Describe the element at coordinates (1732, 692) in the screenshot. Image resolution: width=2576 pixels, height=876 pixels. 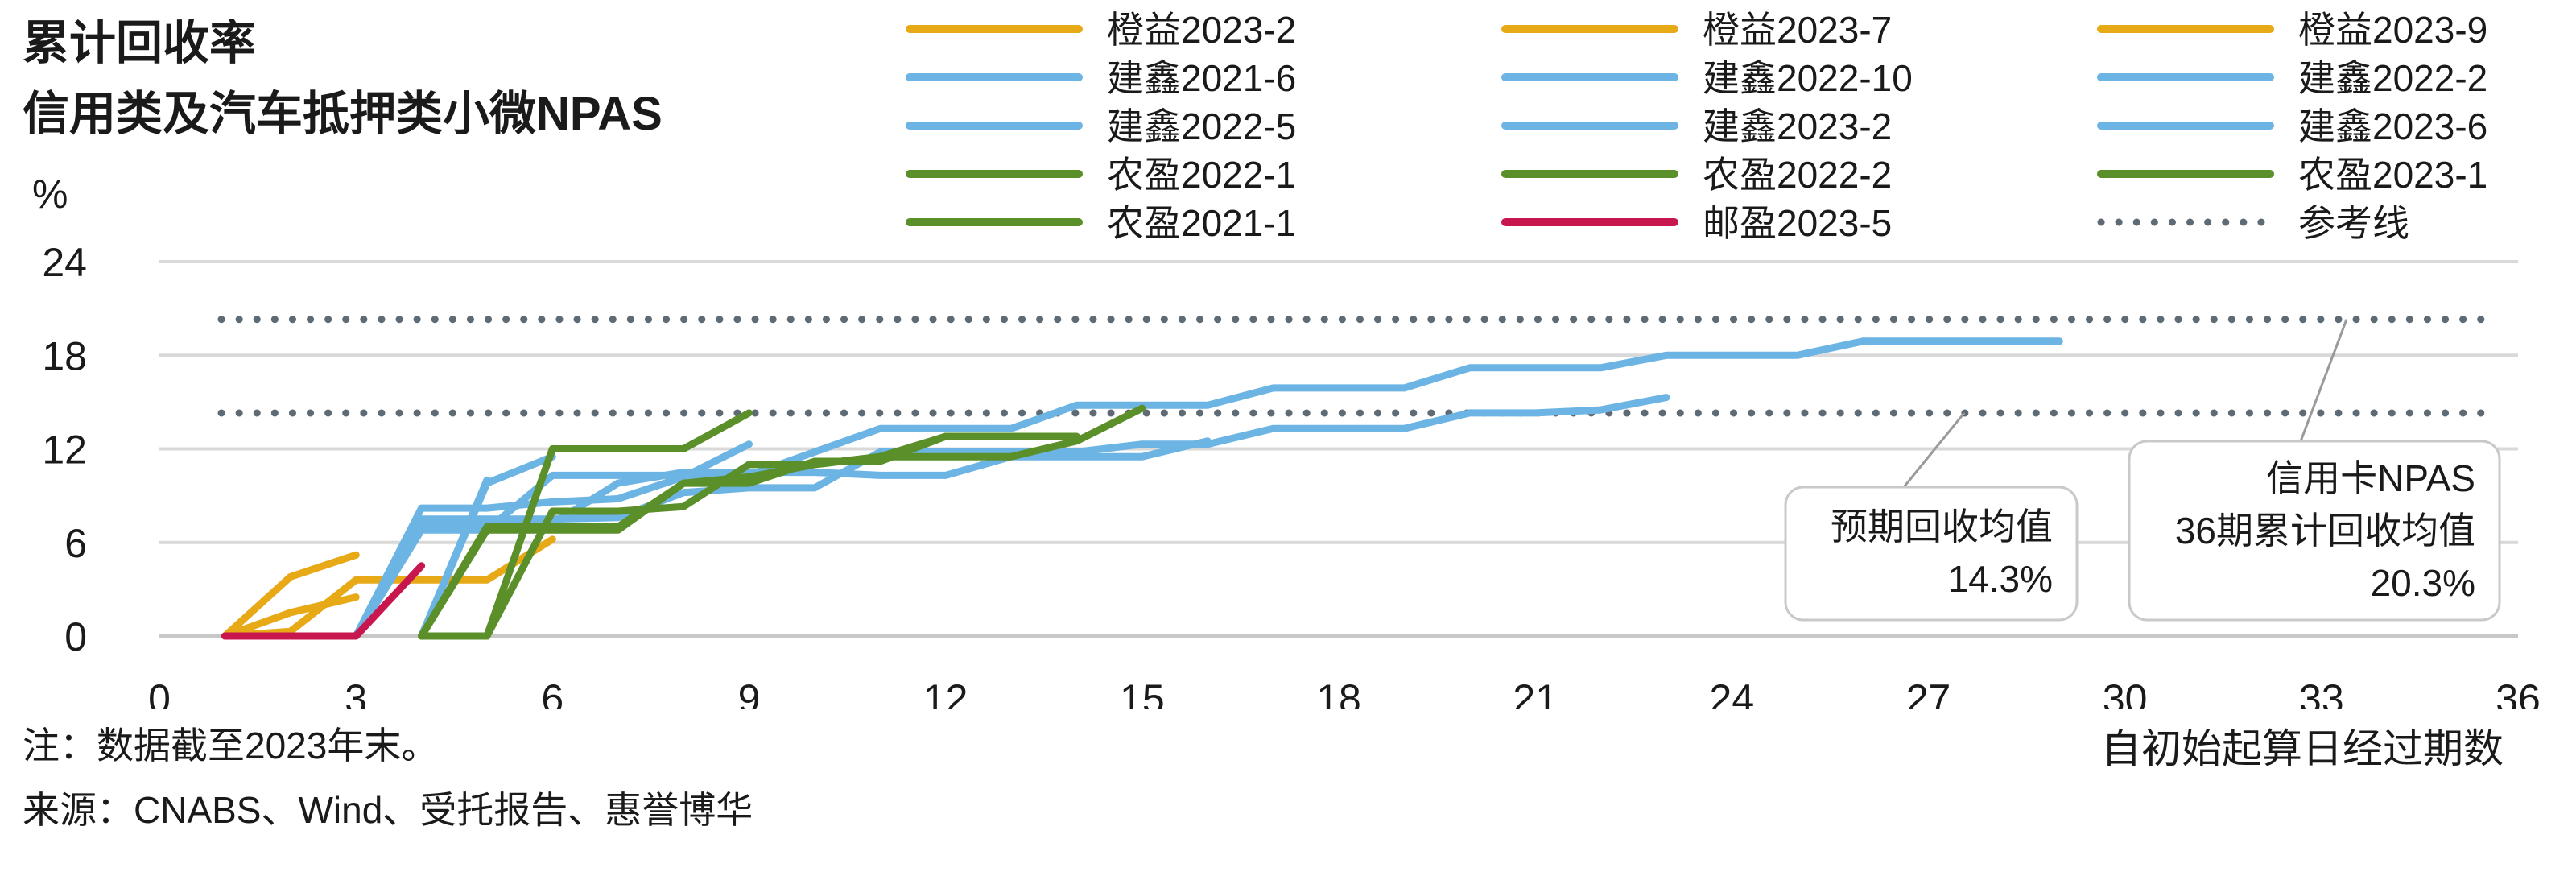
I see `x-tick-label: 24` at that location.